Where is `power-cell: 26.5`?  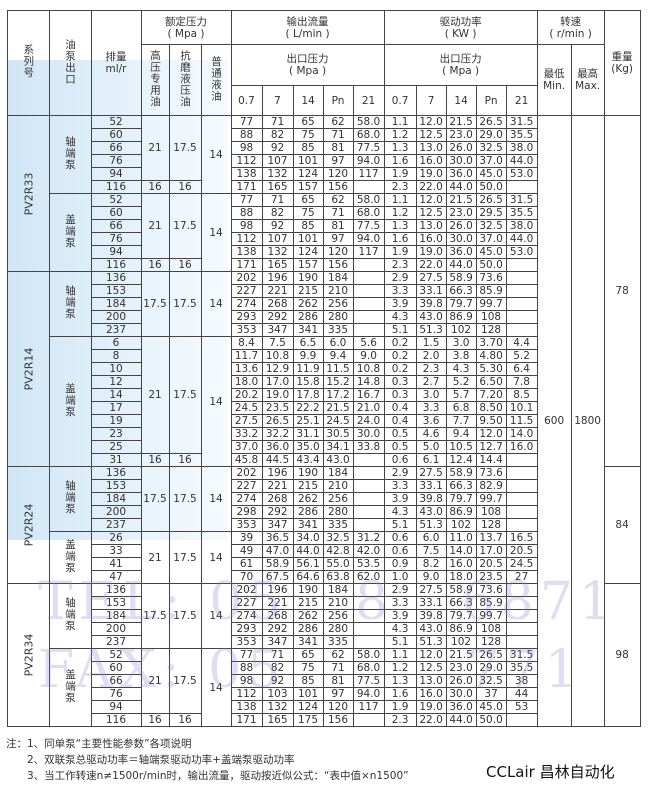
power-cell: 26.5 is located at coordinates (491, 655).